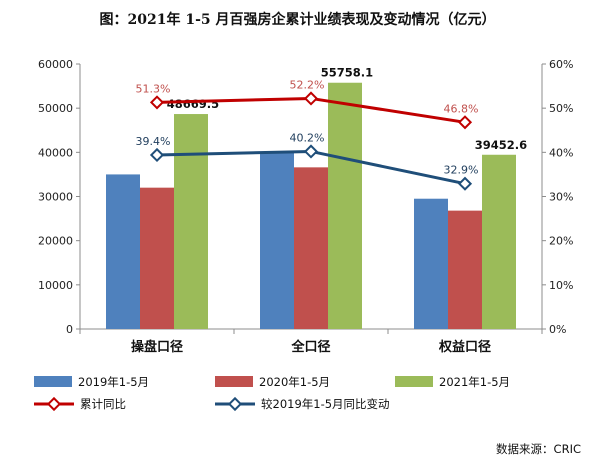  I want to click on legend-label: 2021年1-5月, so click(474, 382).